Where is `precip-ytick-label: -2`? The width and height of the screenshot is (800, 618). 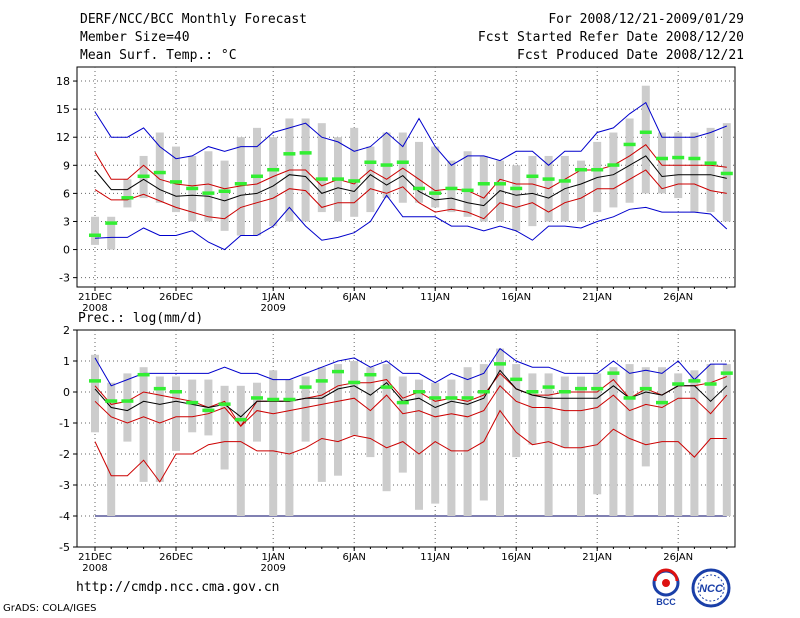
precip-ytick-label: -2 is located at coordinates (64, 454).